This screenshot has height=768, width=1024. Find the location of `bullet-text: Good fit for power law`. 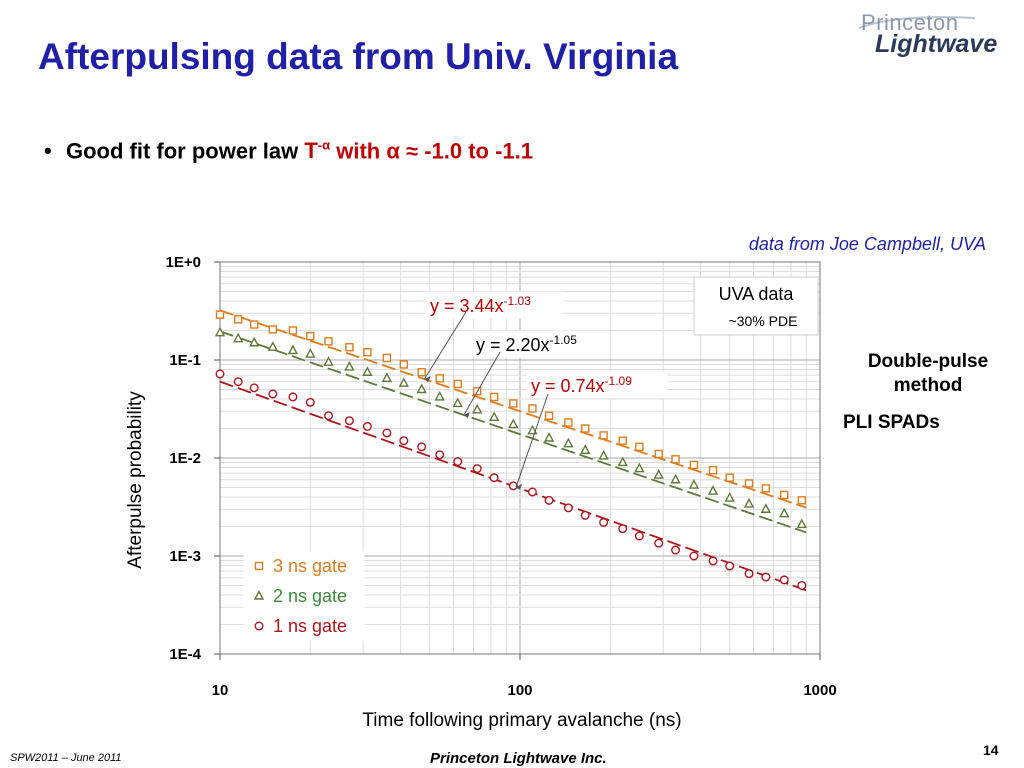

bullet-text: Good fit for power law is located at coordinates (182, 151).